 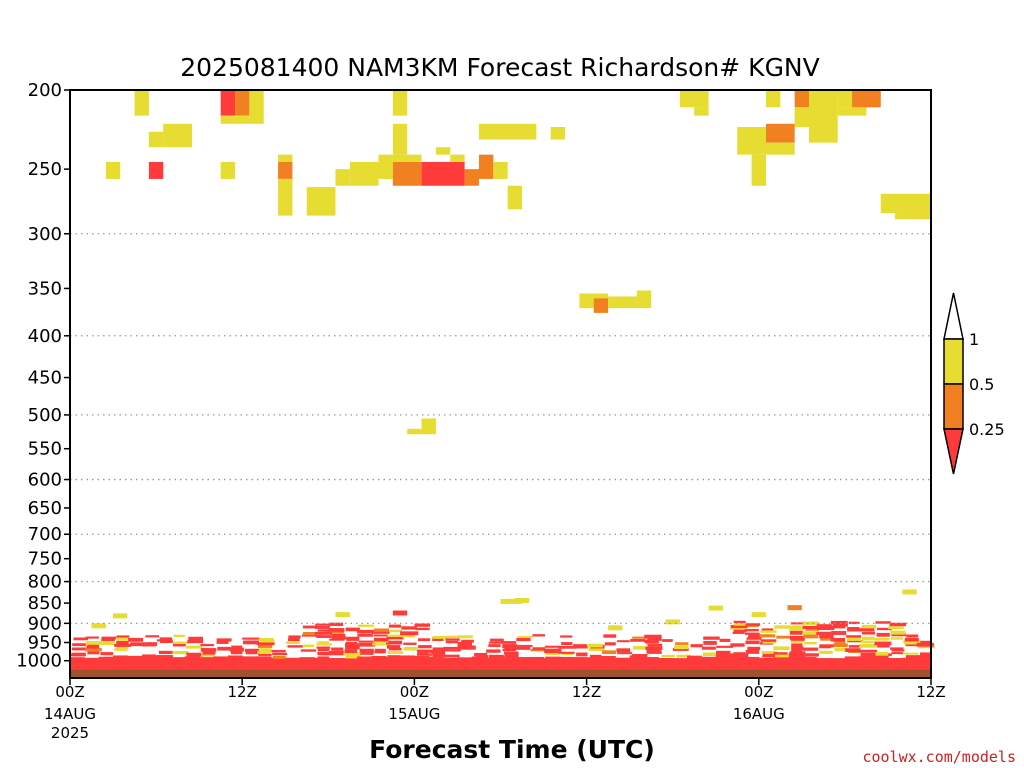 I want to click on y-tick-label: 750, so click(x=45, y=559).